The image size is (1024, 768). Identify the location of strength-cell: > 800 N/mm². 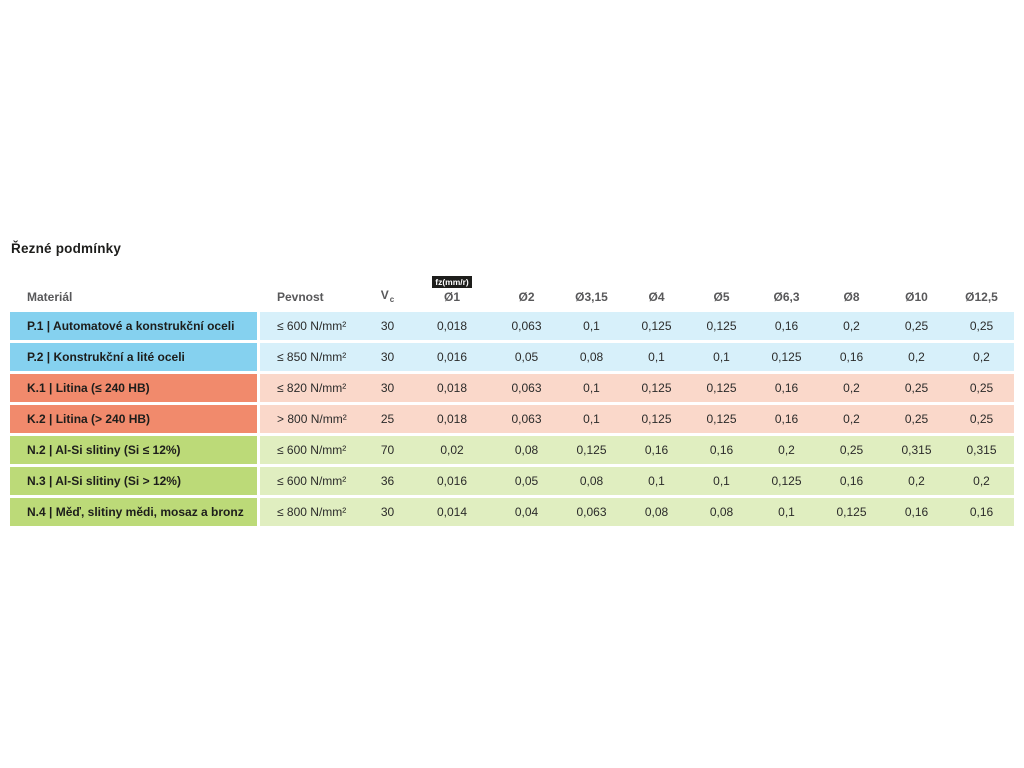
(312, 419).